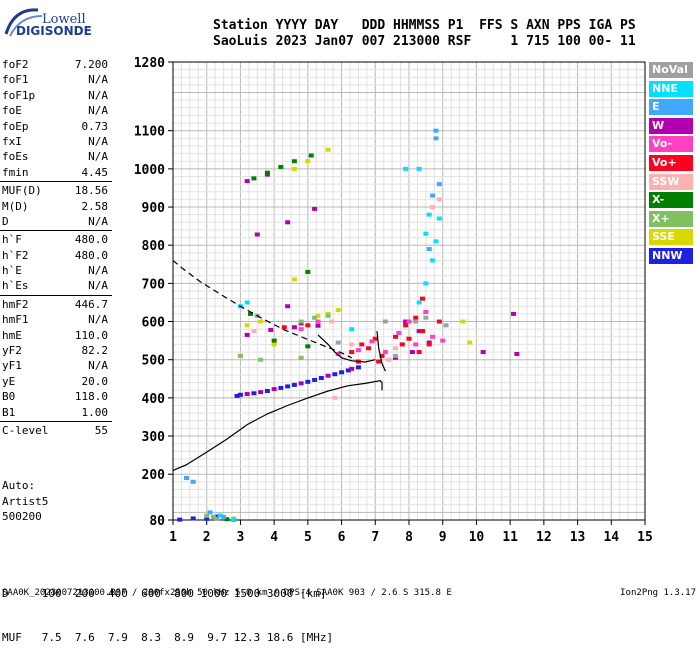  Describe the element at coordinates (154, 475) in the screenshot. I see `y-tick-label: 200` at that location.